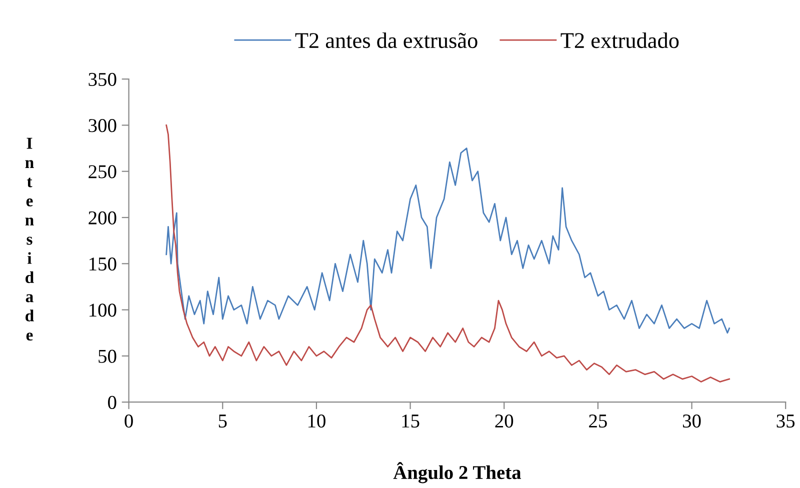 The width and height of the screenshot is (800, 488). I want to click on y-tick-label: 50, so click(107, 356).